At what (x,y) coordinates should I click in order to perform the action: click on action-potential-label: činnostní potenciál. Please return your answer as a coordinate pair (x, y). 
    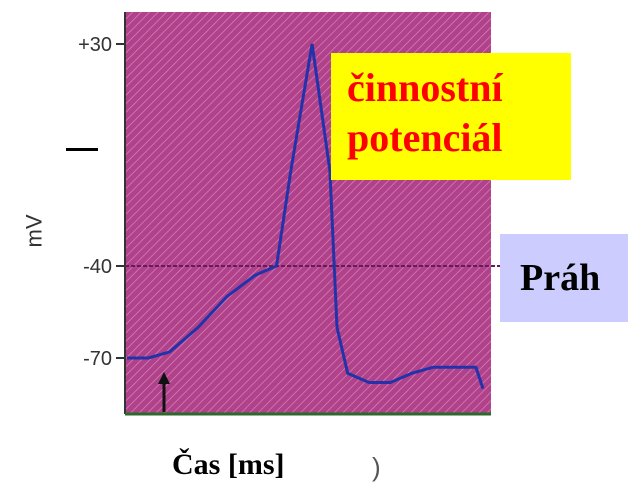
    Looking at the image, I should click on (451, 116).